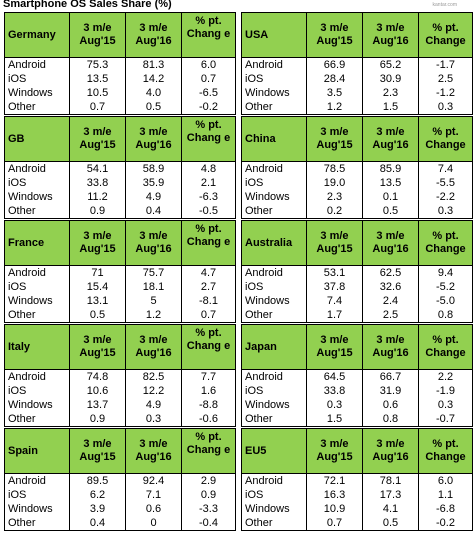  Describe the element at coordinates (120, 391) in the screenshot. I see `table-row: iOS 10.6 12.2 1.6` at that location.